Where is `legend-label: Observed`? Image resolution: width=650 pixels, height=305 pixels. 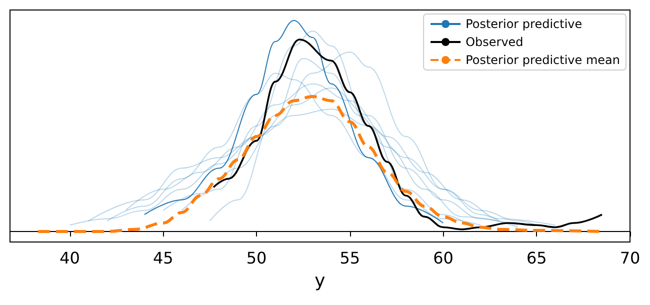 legend-label: Observed is located at coordinates (495, 42).